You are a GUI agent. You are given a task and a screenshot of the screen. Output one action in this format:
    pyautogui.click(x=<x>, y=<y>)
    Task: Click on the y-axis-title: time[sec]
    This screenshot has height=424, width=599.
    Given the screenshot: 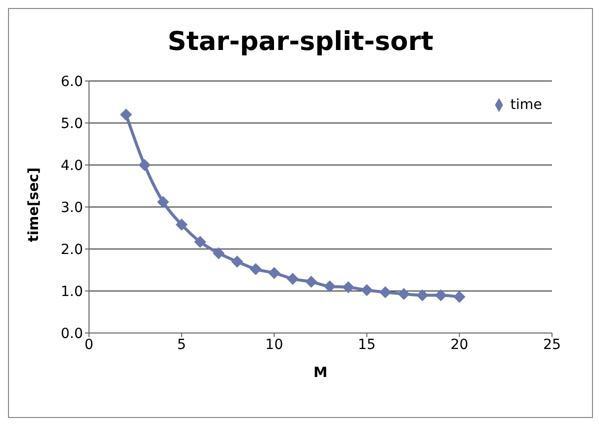 What is the action you would take?
    pyautogui.click(x=34, y=205)
    